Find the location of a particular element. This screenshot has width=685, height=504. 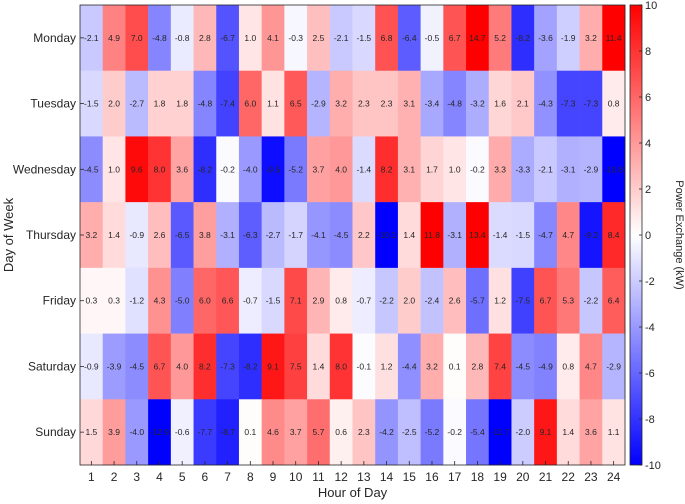

heatmap-cell-value: -2.0 is located at coordinates (522, 432).